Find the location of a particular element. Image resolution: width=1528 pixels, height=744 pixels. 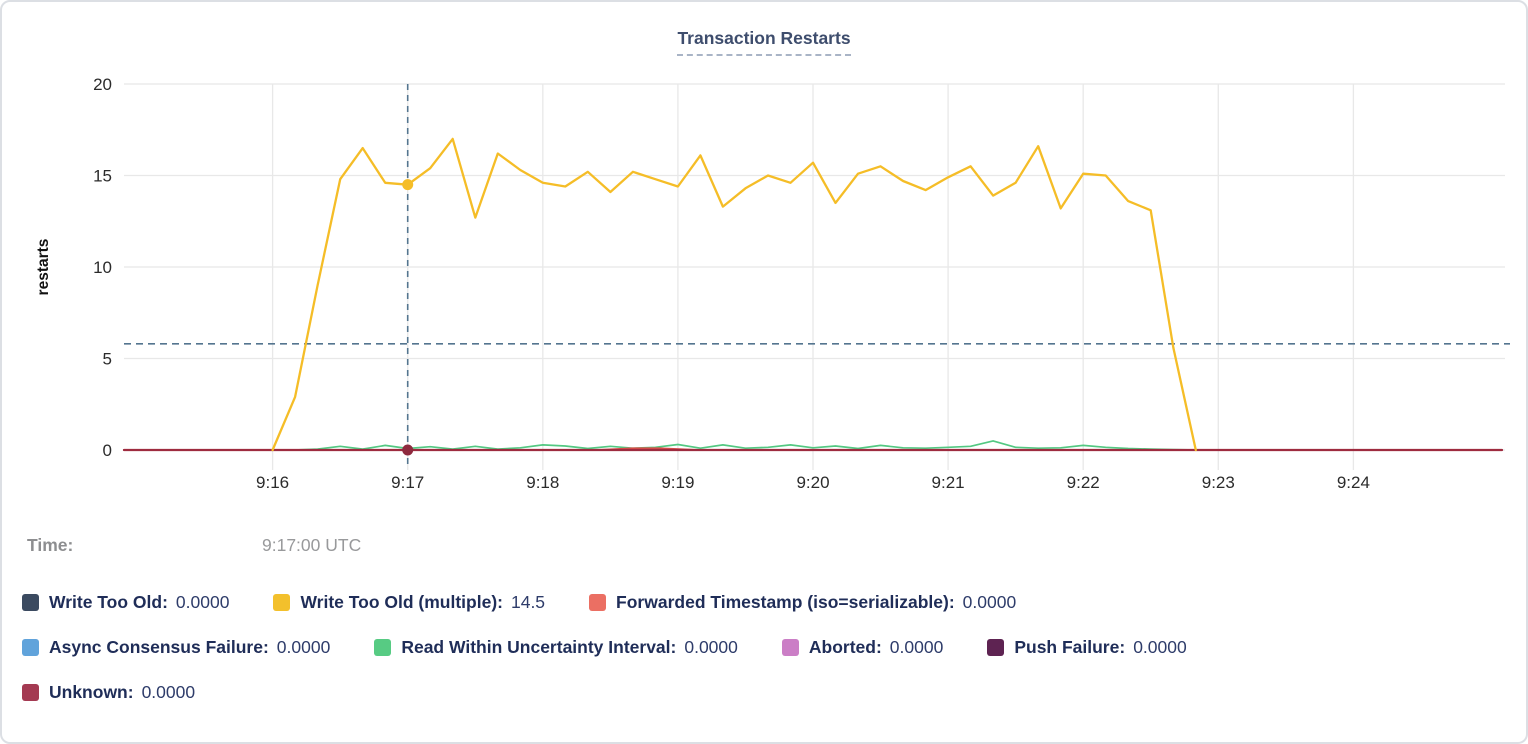

x-tick-label: 9:18 is located at coordinates (542, 482).